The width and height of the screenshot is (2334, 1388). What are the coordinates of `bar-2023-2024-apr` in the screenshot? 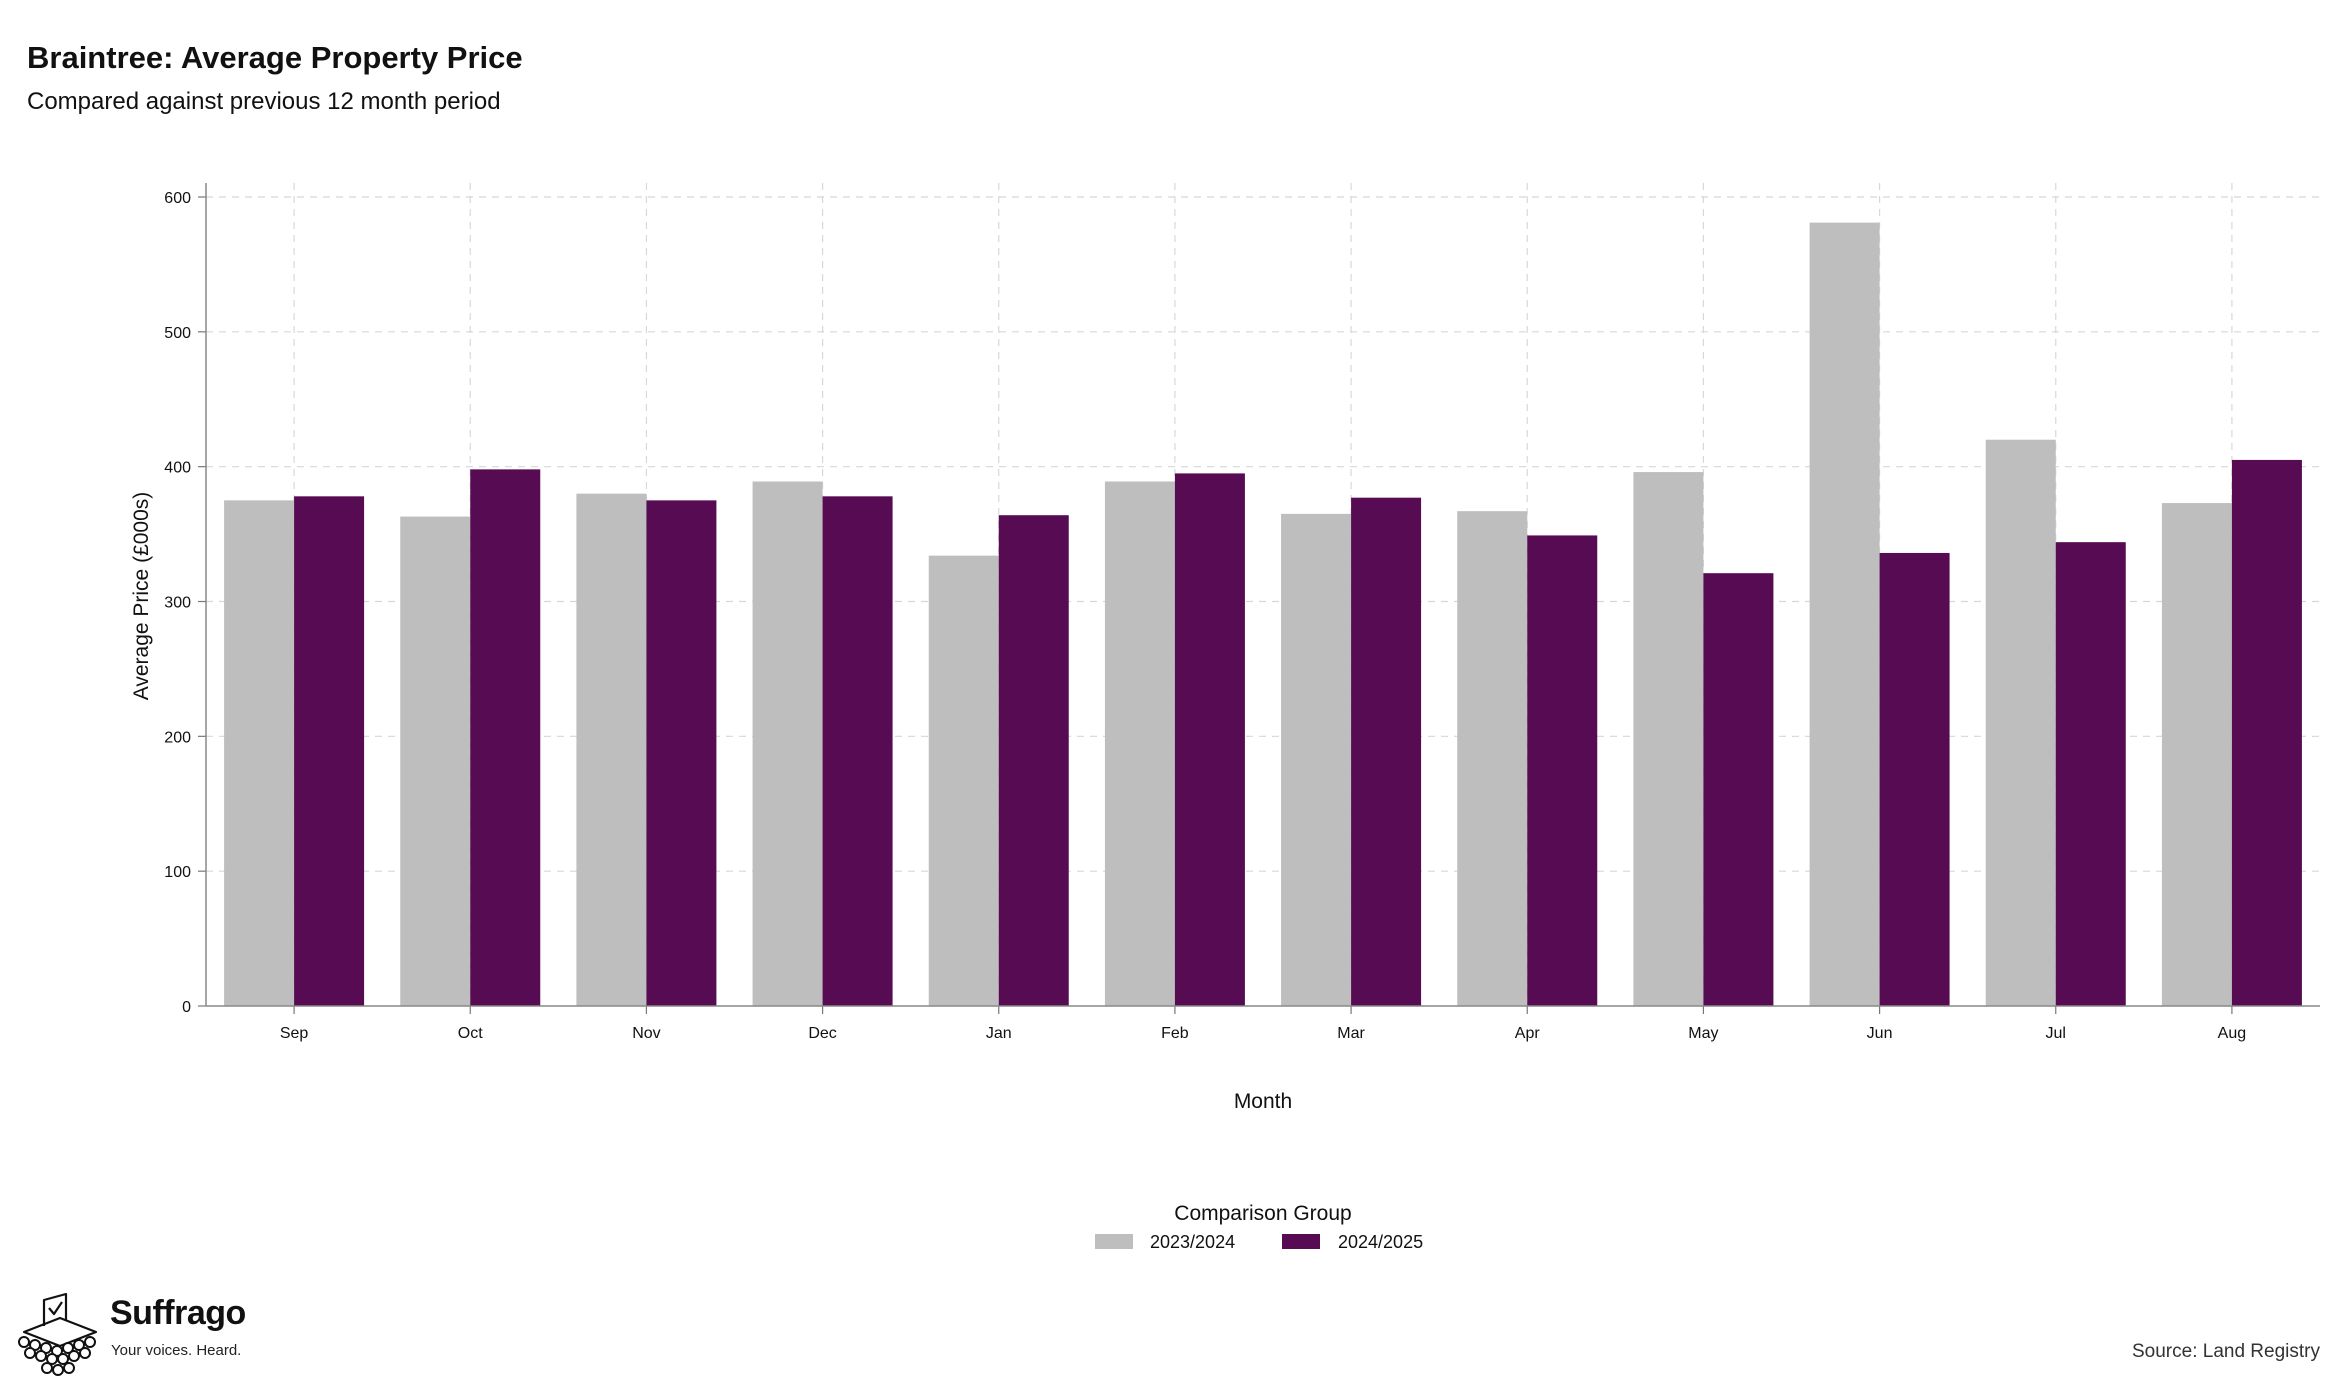 It's located at (1492, 758).